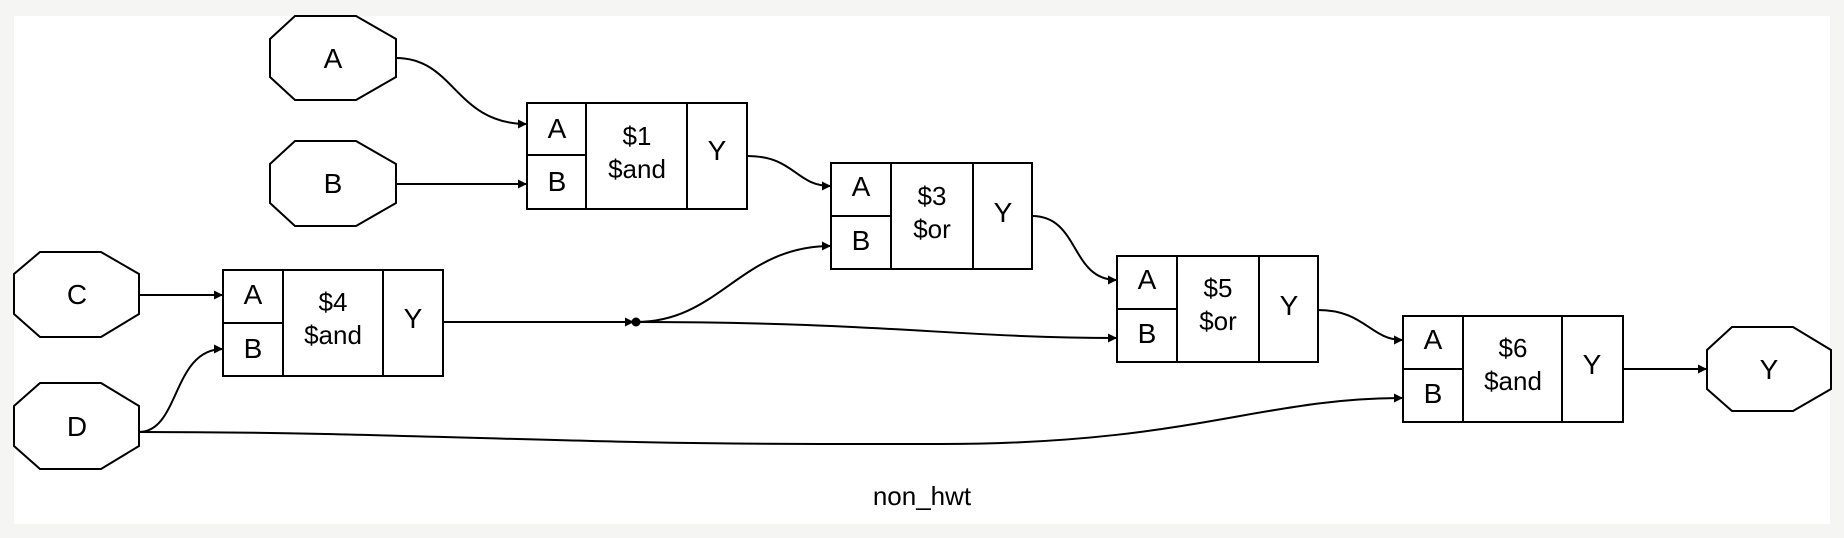 The height and width of the screenshot is (538, 1844). What do you see at coordinates (637, 169) in the screenshot?
I see `cell-1-type: $and` at bounding box center [637, 169].